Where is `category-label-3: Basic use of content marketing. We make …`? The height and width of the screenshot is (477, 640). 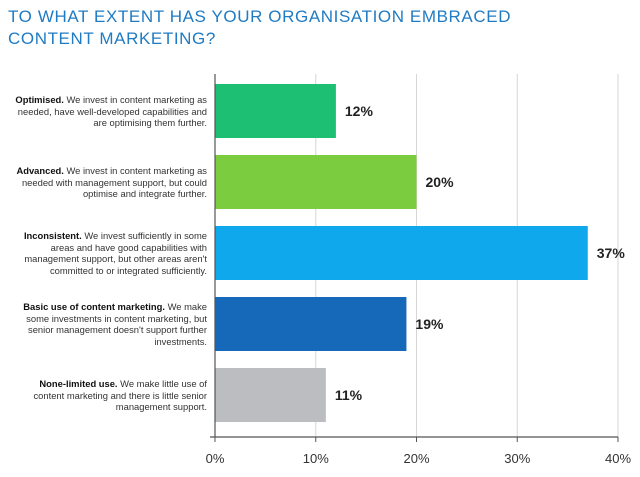 category-label-3: Basic use of content marketing. We make … is located at coordinates (108, 324).